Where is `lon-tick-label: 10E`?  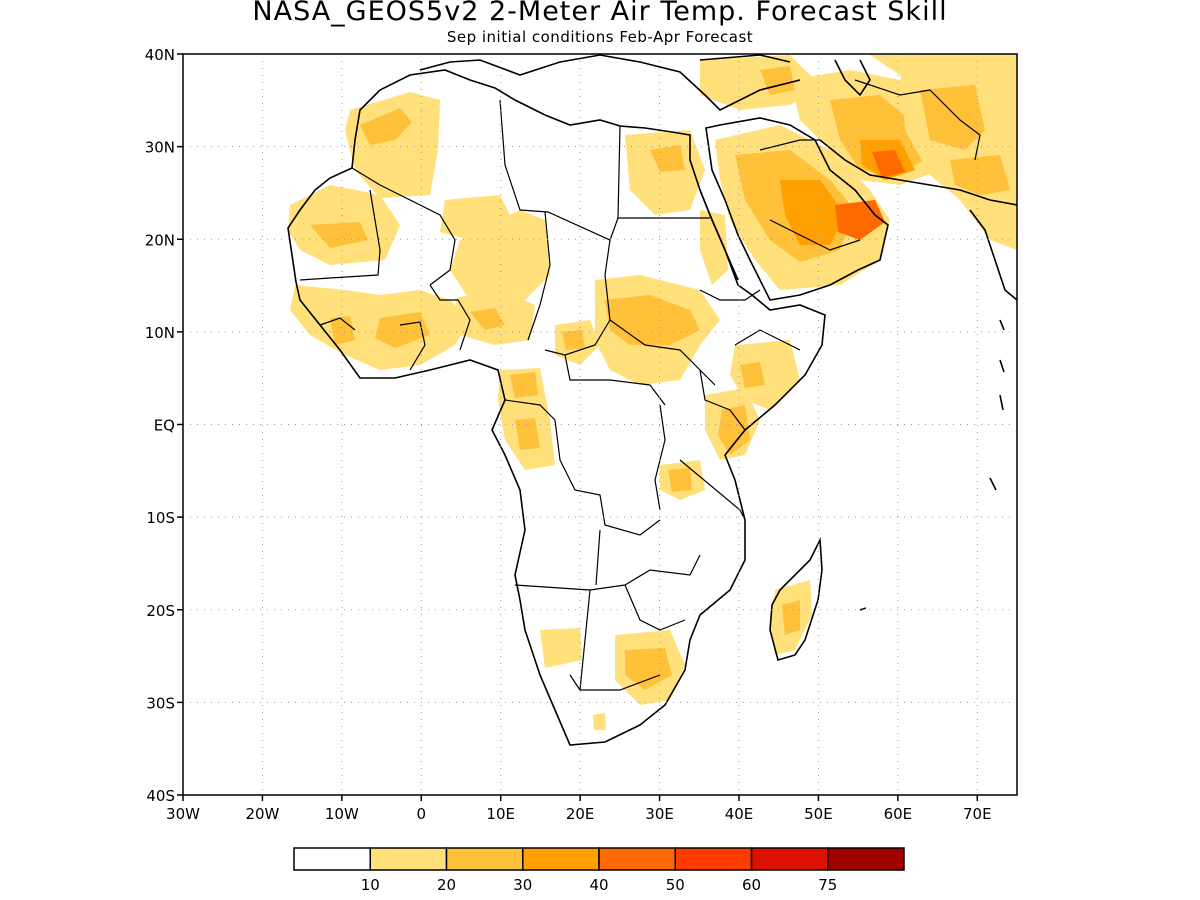
lon-tick-label: 10E is located at coordinates (500, 814).